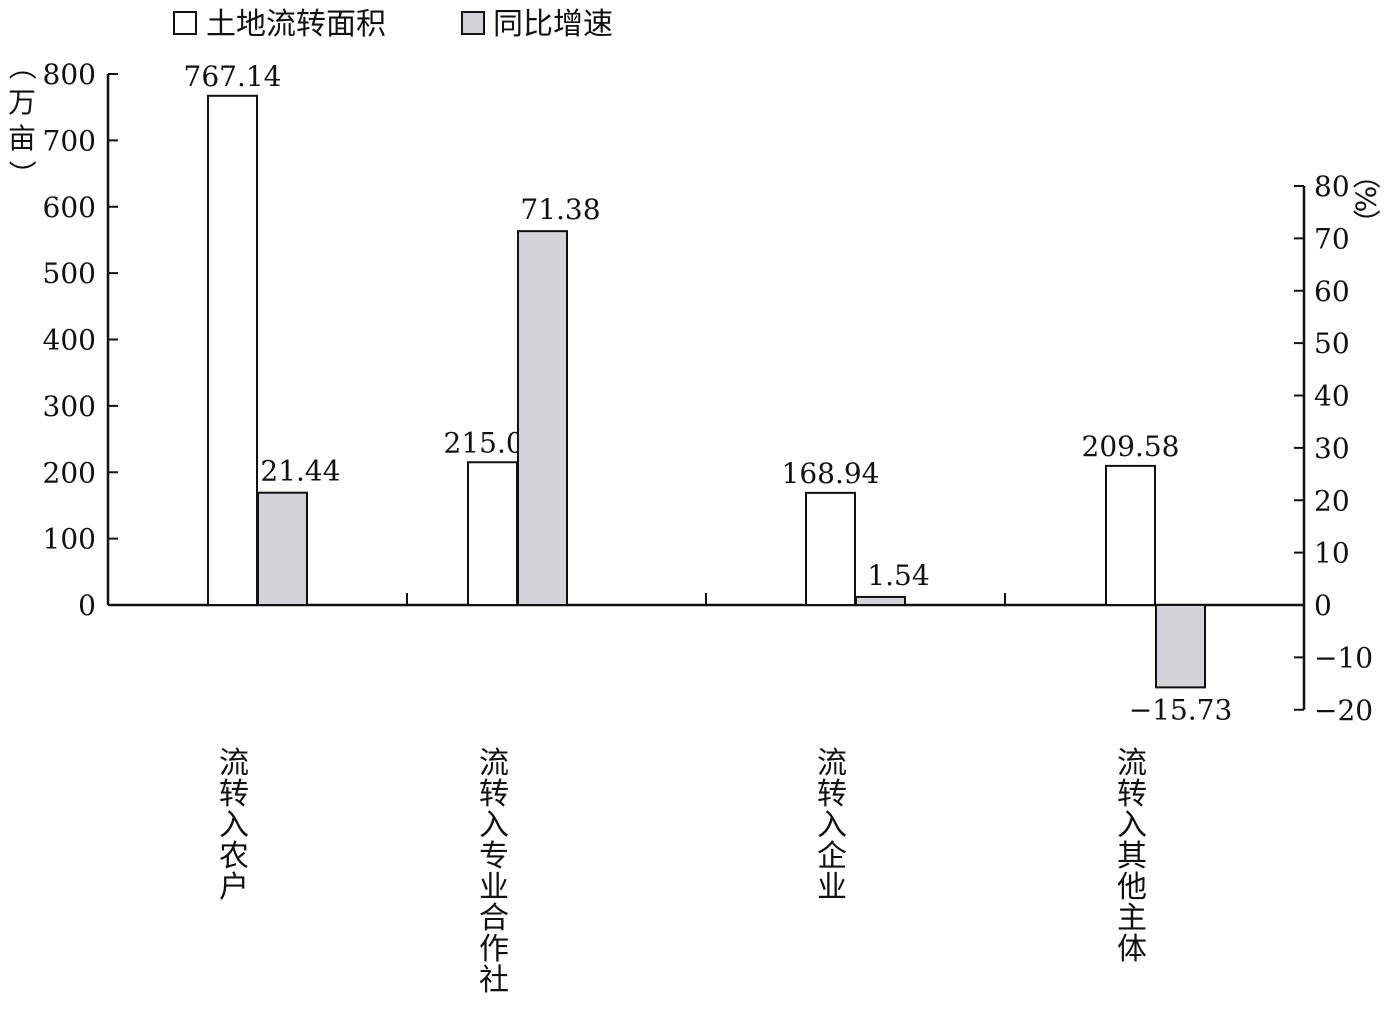 The image size is (1391, 1019). What do you see at coordinates (1332, 448) in the screenshot?
I see `right-tick-label: 30` at bounding box center [1332, 448].